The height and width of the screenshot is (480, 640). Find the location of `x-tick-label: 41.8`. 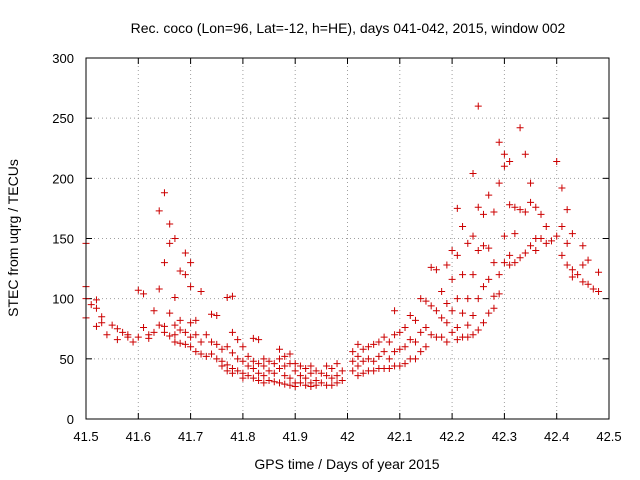

x-tick-label: 41.8 is located at coordinates (242, 436).